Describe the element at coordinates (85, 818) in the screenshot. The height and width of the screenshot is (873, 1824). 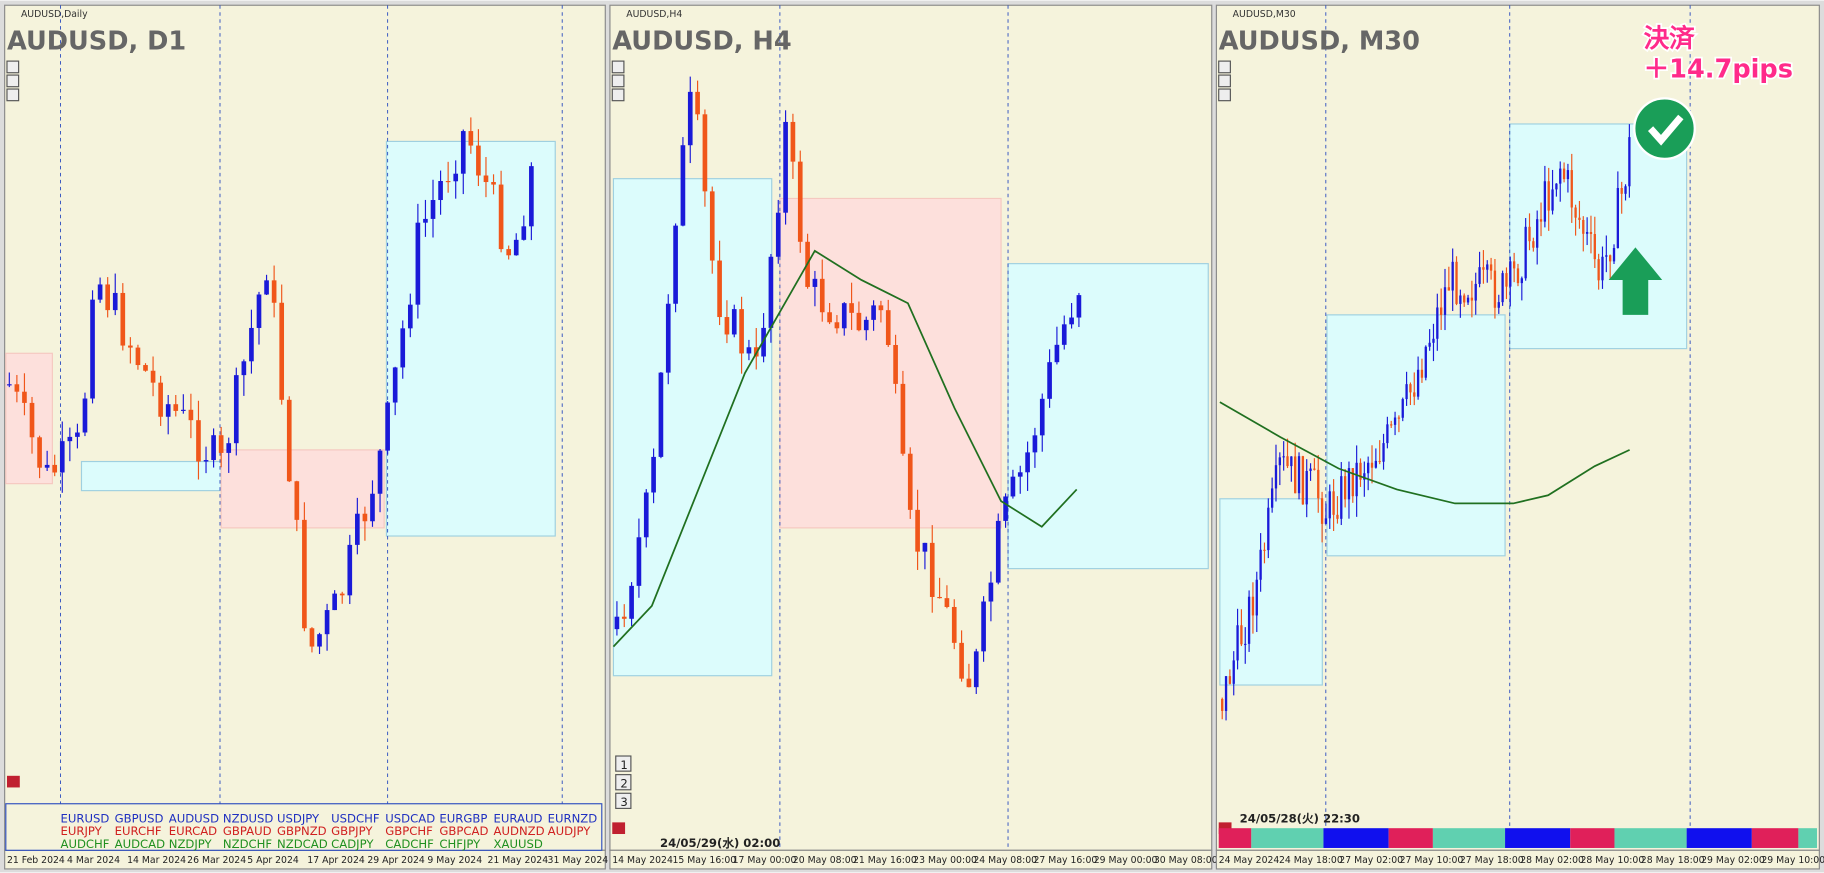
I see `symbol-link: EURUSD` at that location.